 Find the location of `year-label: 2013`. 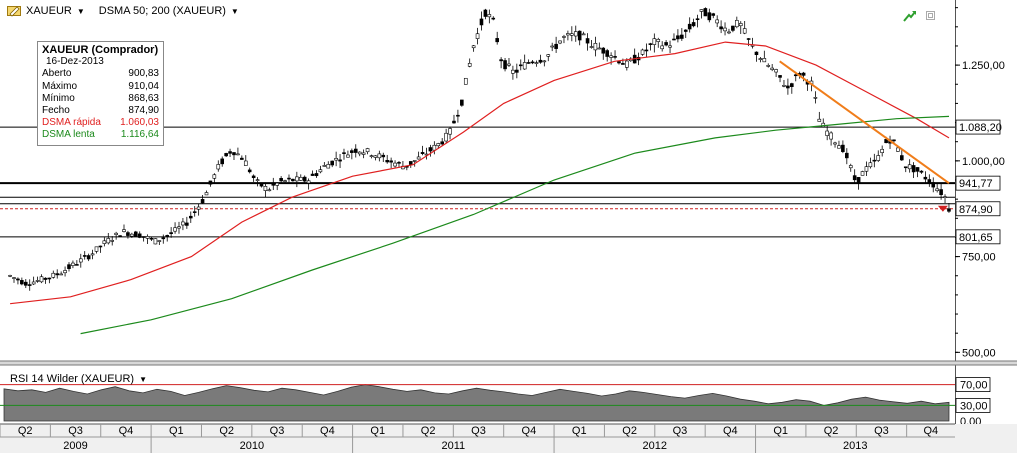

year-label: 2013 is located at coordinates (855, 446).